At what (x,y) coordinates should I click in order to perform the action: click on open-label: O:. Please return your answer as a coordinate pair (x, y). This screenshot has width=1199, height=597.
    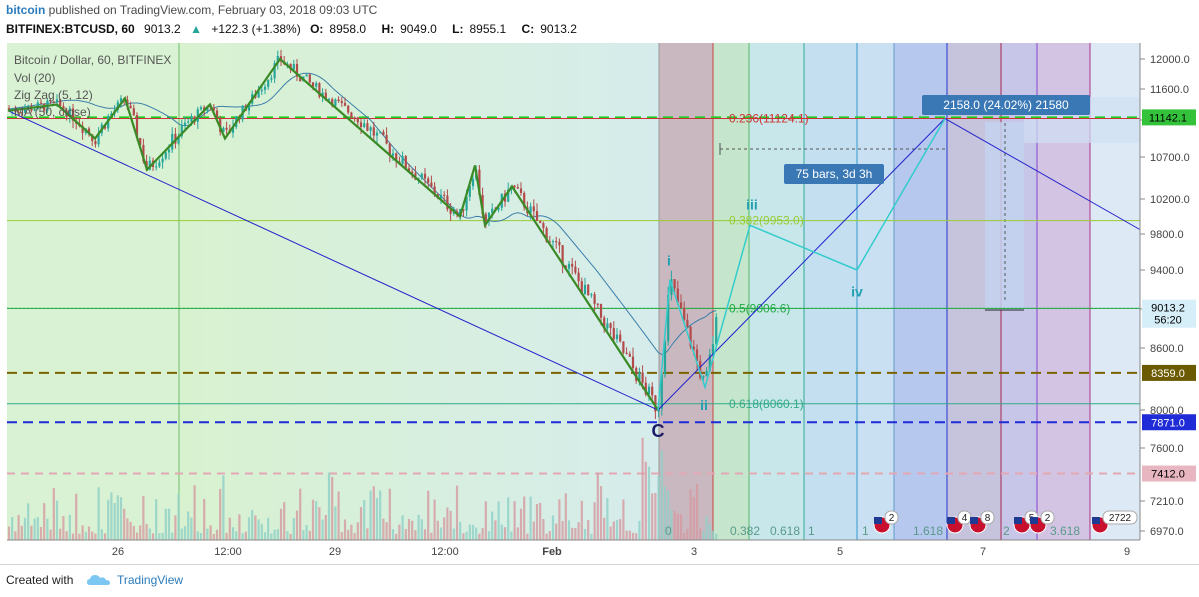
    Looking at the image, I should click on (317, 29).